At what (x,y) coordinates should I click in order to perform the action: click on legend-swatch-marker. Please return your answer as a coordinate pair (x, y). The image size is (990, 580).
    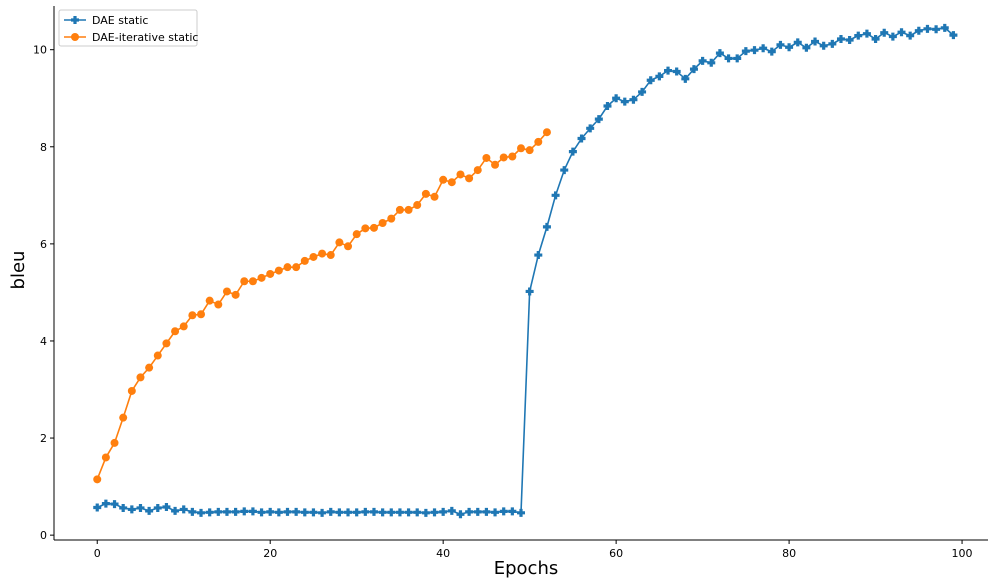
    Looking at the image, I should click on (75, 37).